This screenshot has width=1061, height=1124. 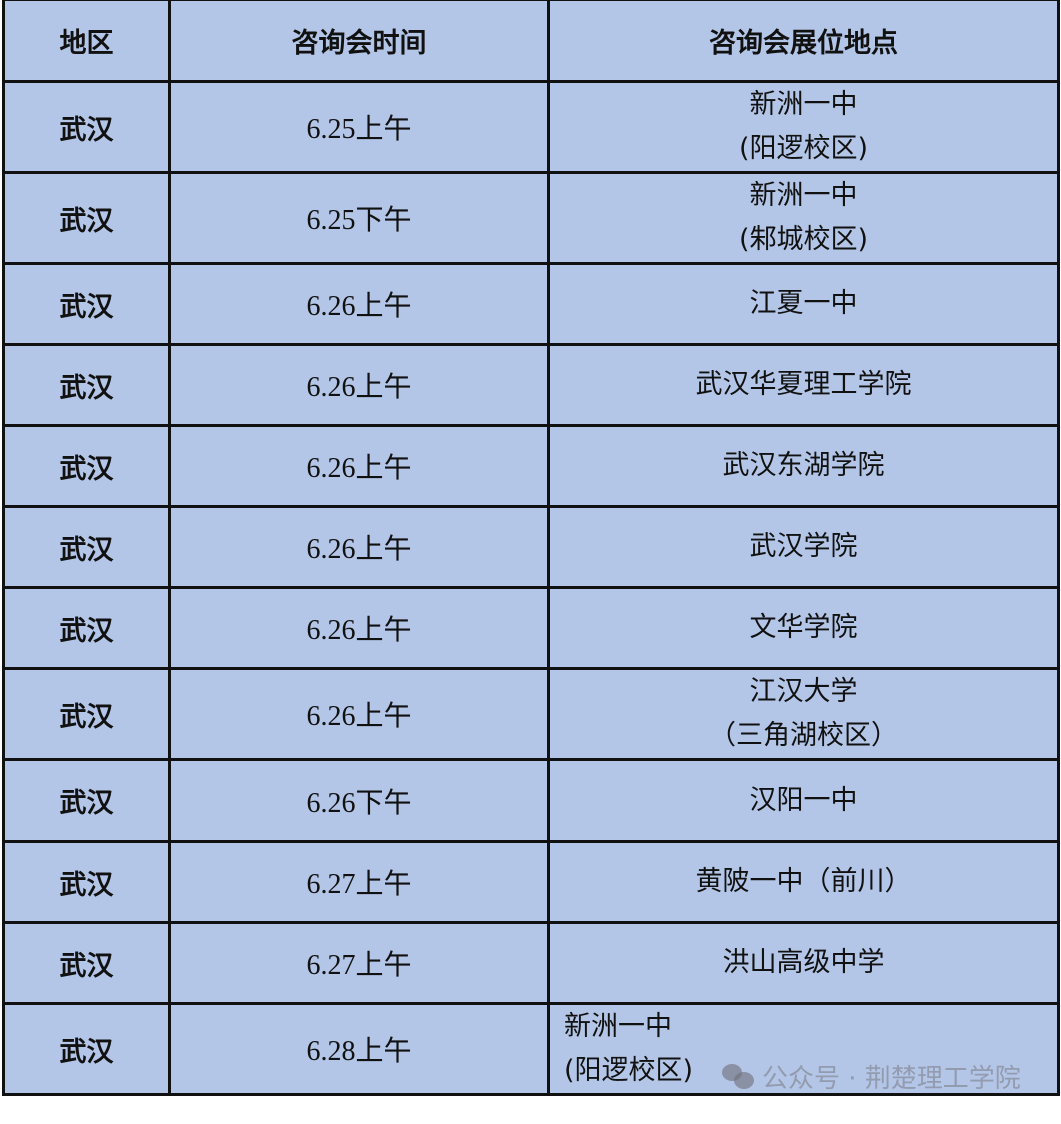 I want to click on table-row: 武汉 6.25下午 新洲一中 (邾城校区), so click(x=531, y=218).